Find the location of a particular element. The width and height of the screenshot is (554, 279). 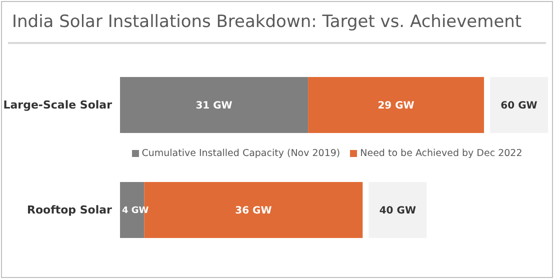

data-label: 29 GW is located at coordinates (396, 106).